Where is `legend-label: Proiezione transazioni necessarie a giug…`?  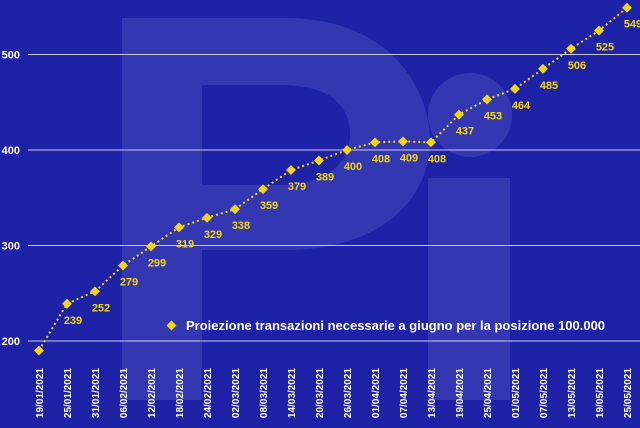
legend-label: Proiezione transazioni necessarie a giug… is located at coordinates (395, 325).